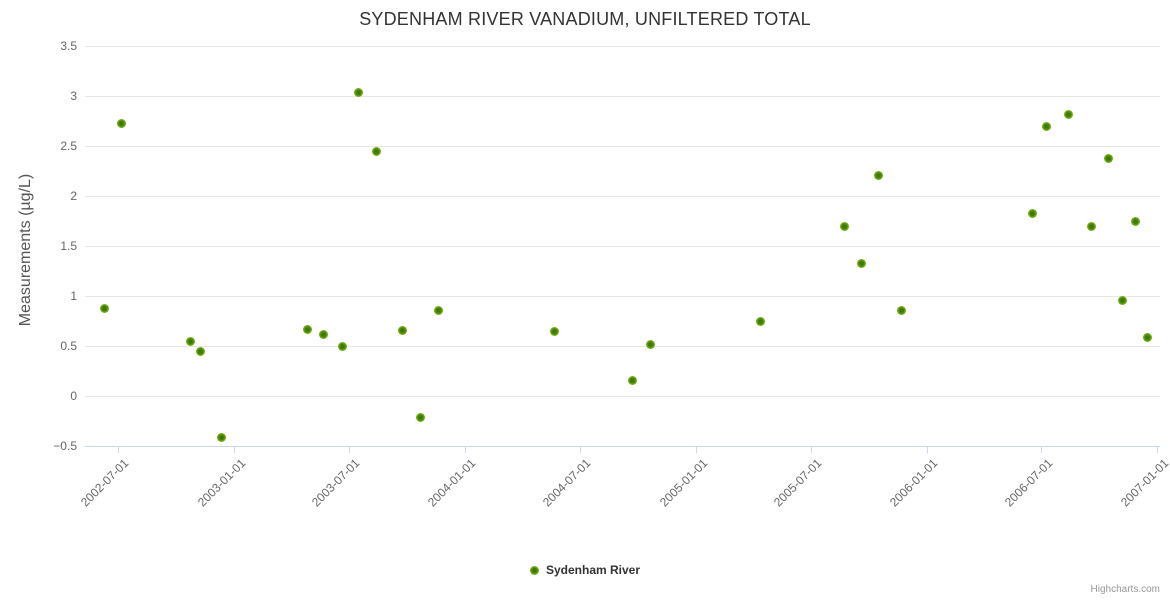 The width and height of the screenshot is (1170, 600). Describe the element at coordinates (567, 483) in the screenshot. I see `x-axis-label: 2004-07-01` at that location.